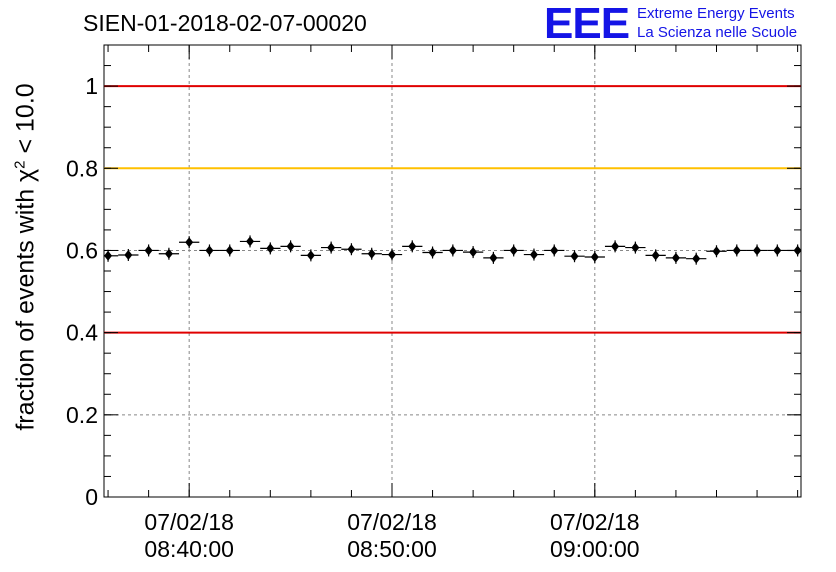 The height and width of the screenshot is (572, 836). What do you see at coordinates (82, 291) in the screenshot?
I see `y-tick-labels: 0 0.2 0.4 0.6 0.8 1` at bounding box center [82, 291].